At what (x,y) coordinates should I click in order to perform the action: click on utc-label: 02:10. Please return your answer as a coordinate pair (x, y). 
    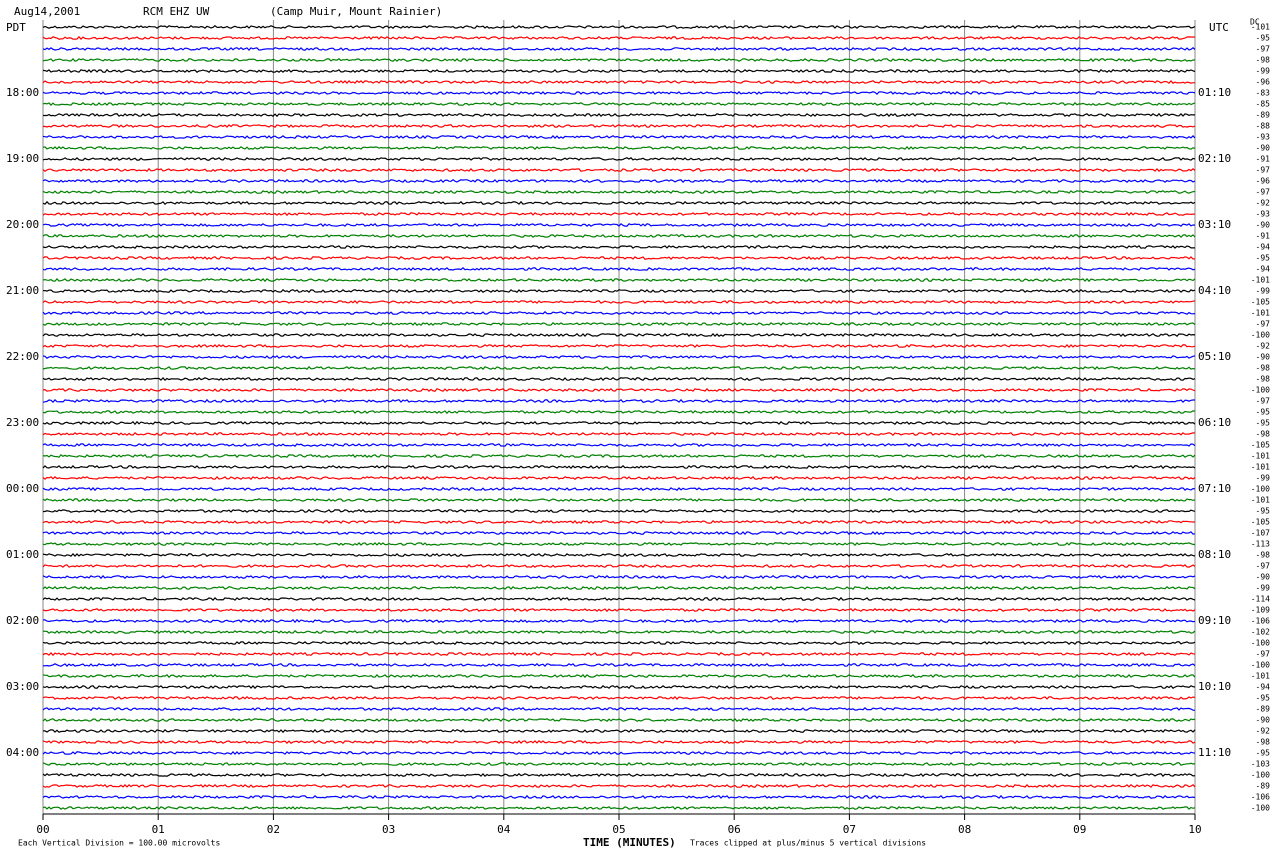
    Looking at the image, I should click on (1214, 158).